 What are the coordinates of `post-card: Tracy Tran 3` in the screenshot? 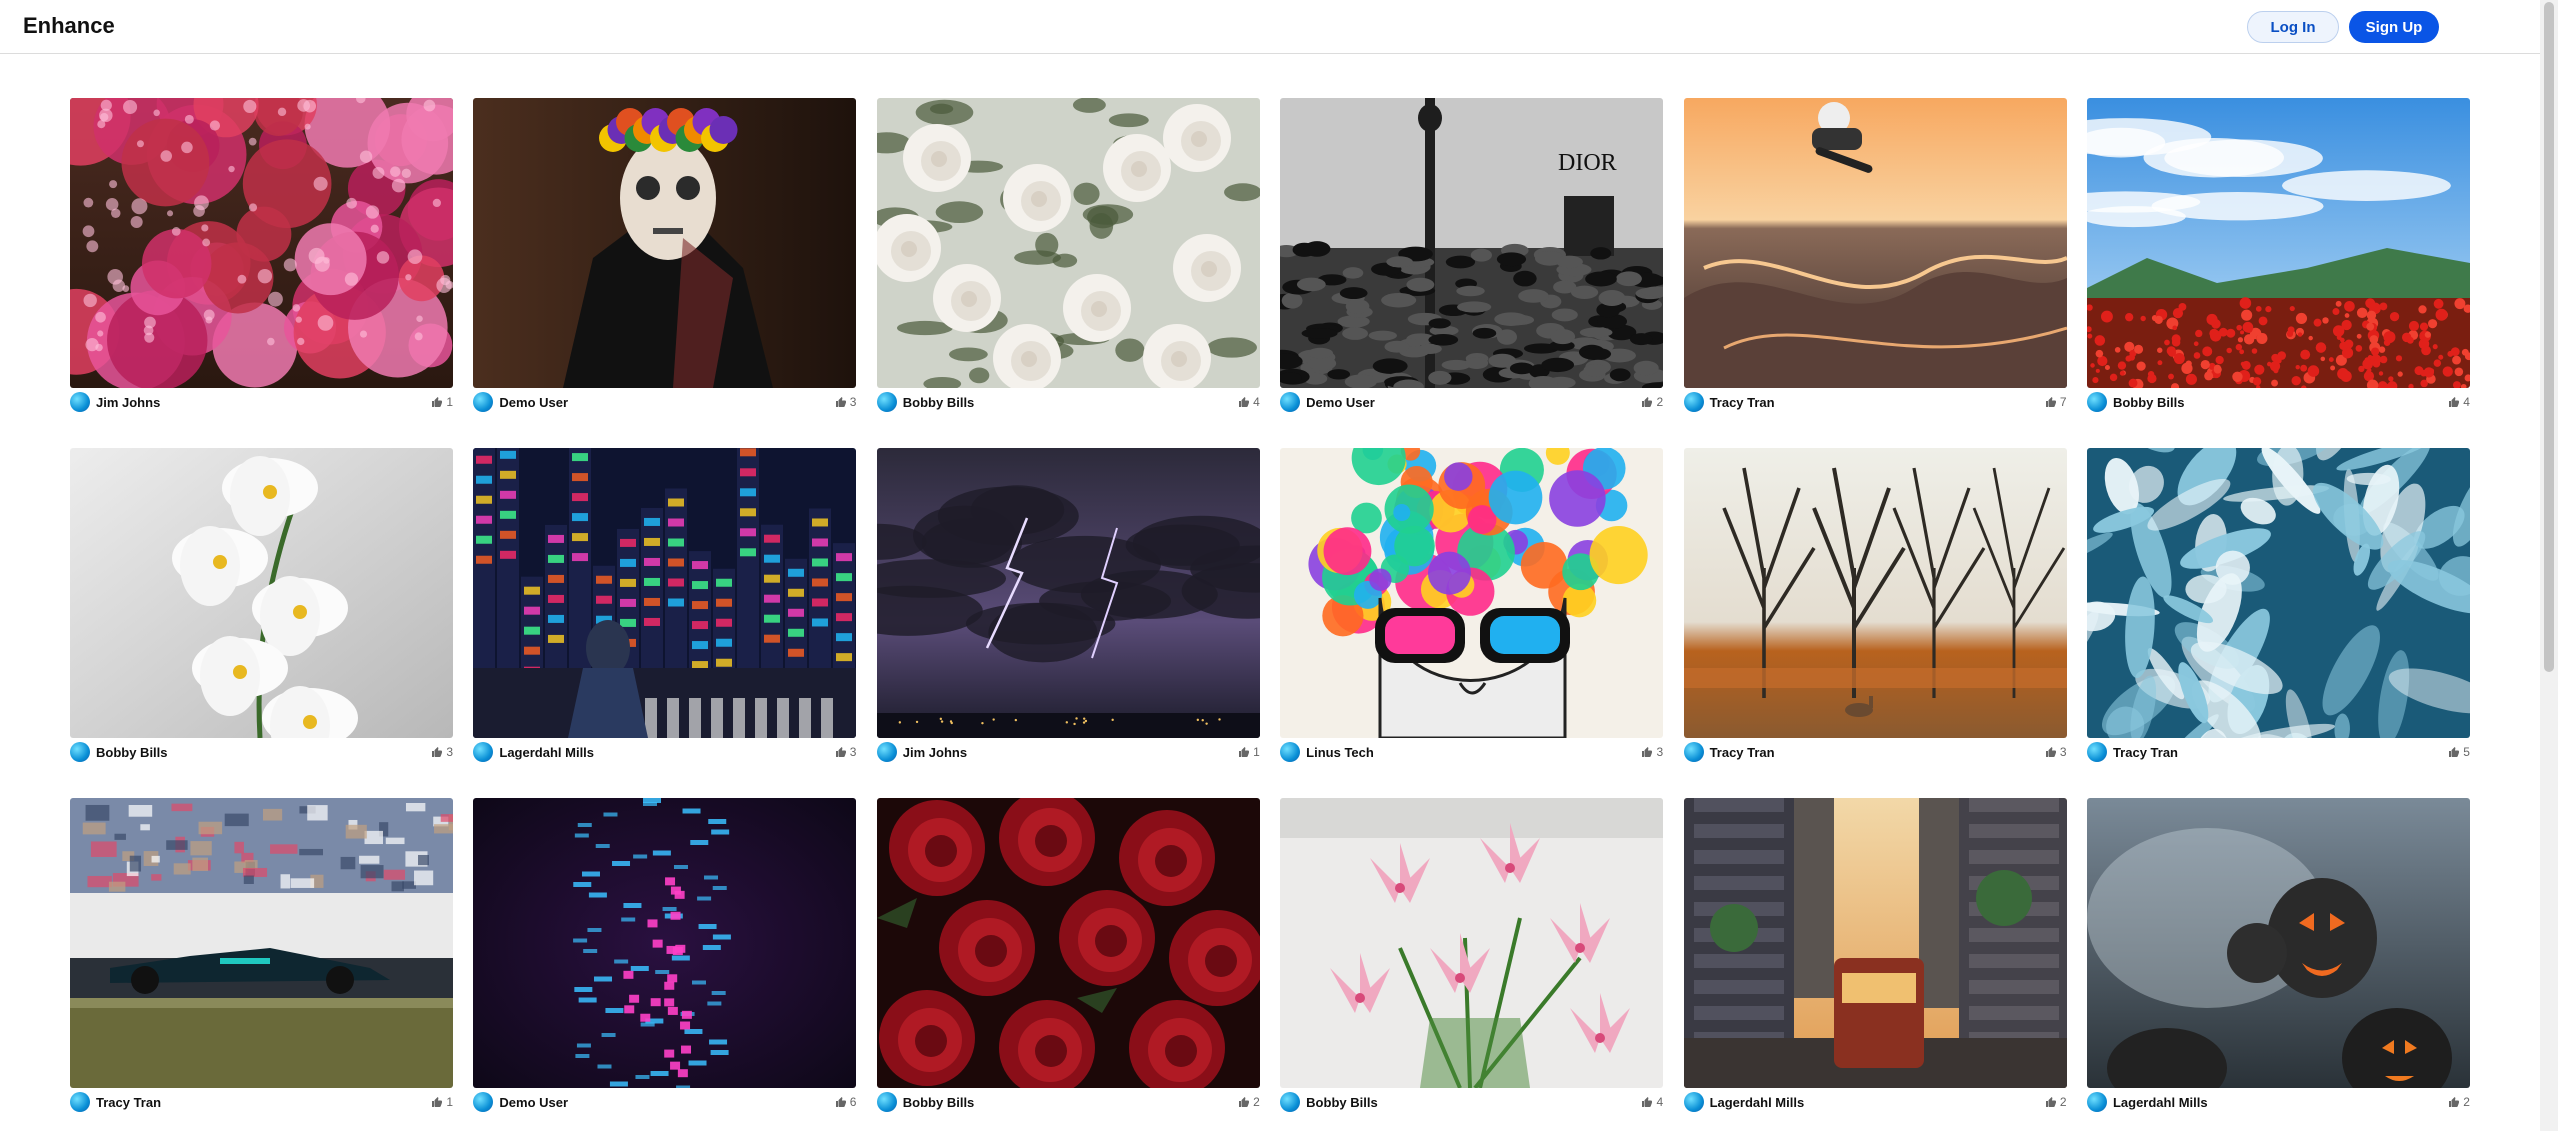 It's located at (1875, 605).